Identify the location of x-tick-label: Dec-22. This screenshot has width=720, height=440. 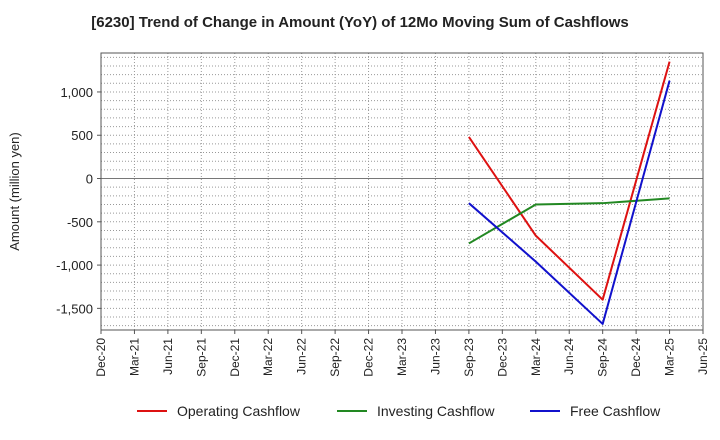
(369, 357).